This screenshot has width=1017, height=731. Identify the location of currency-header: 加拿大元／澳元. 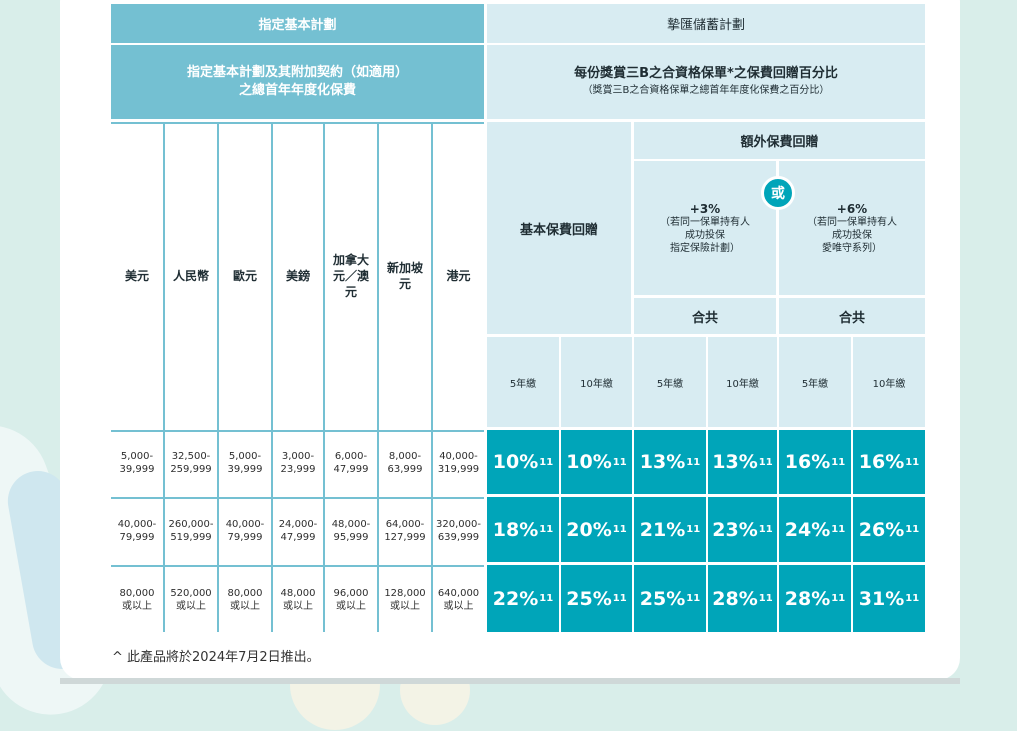
(351, 274).